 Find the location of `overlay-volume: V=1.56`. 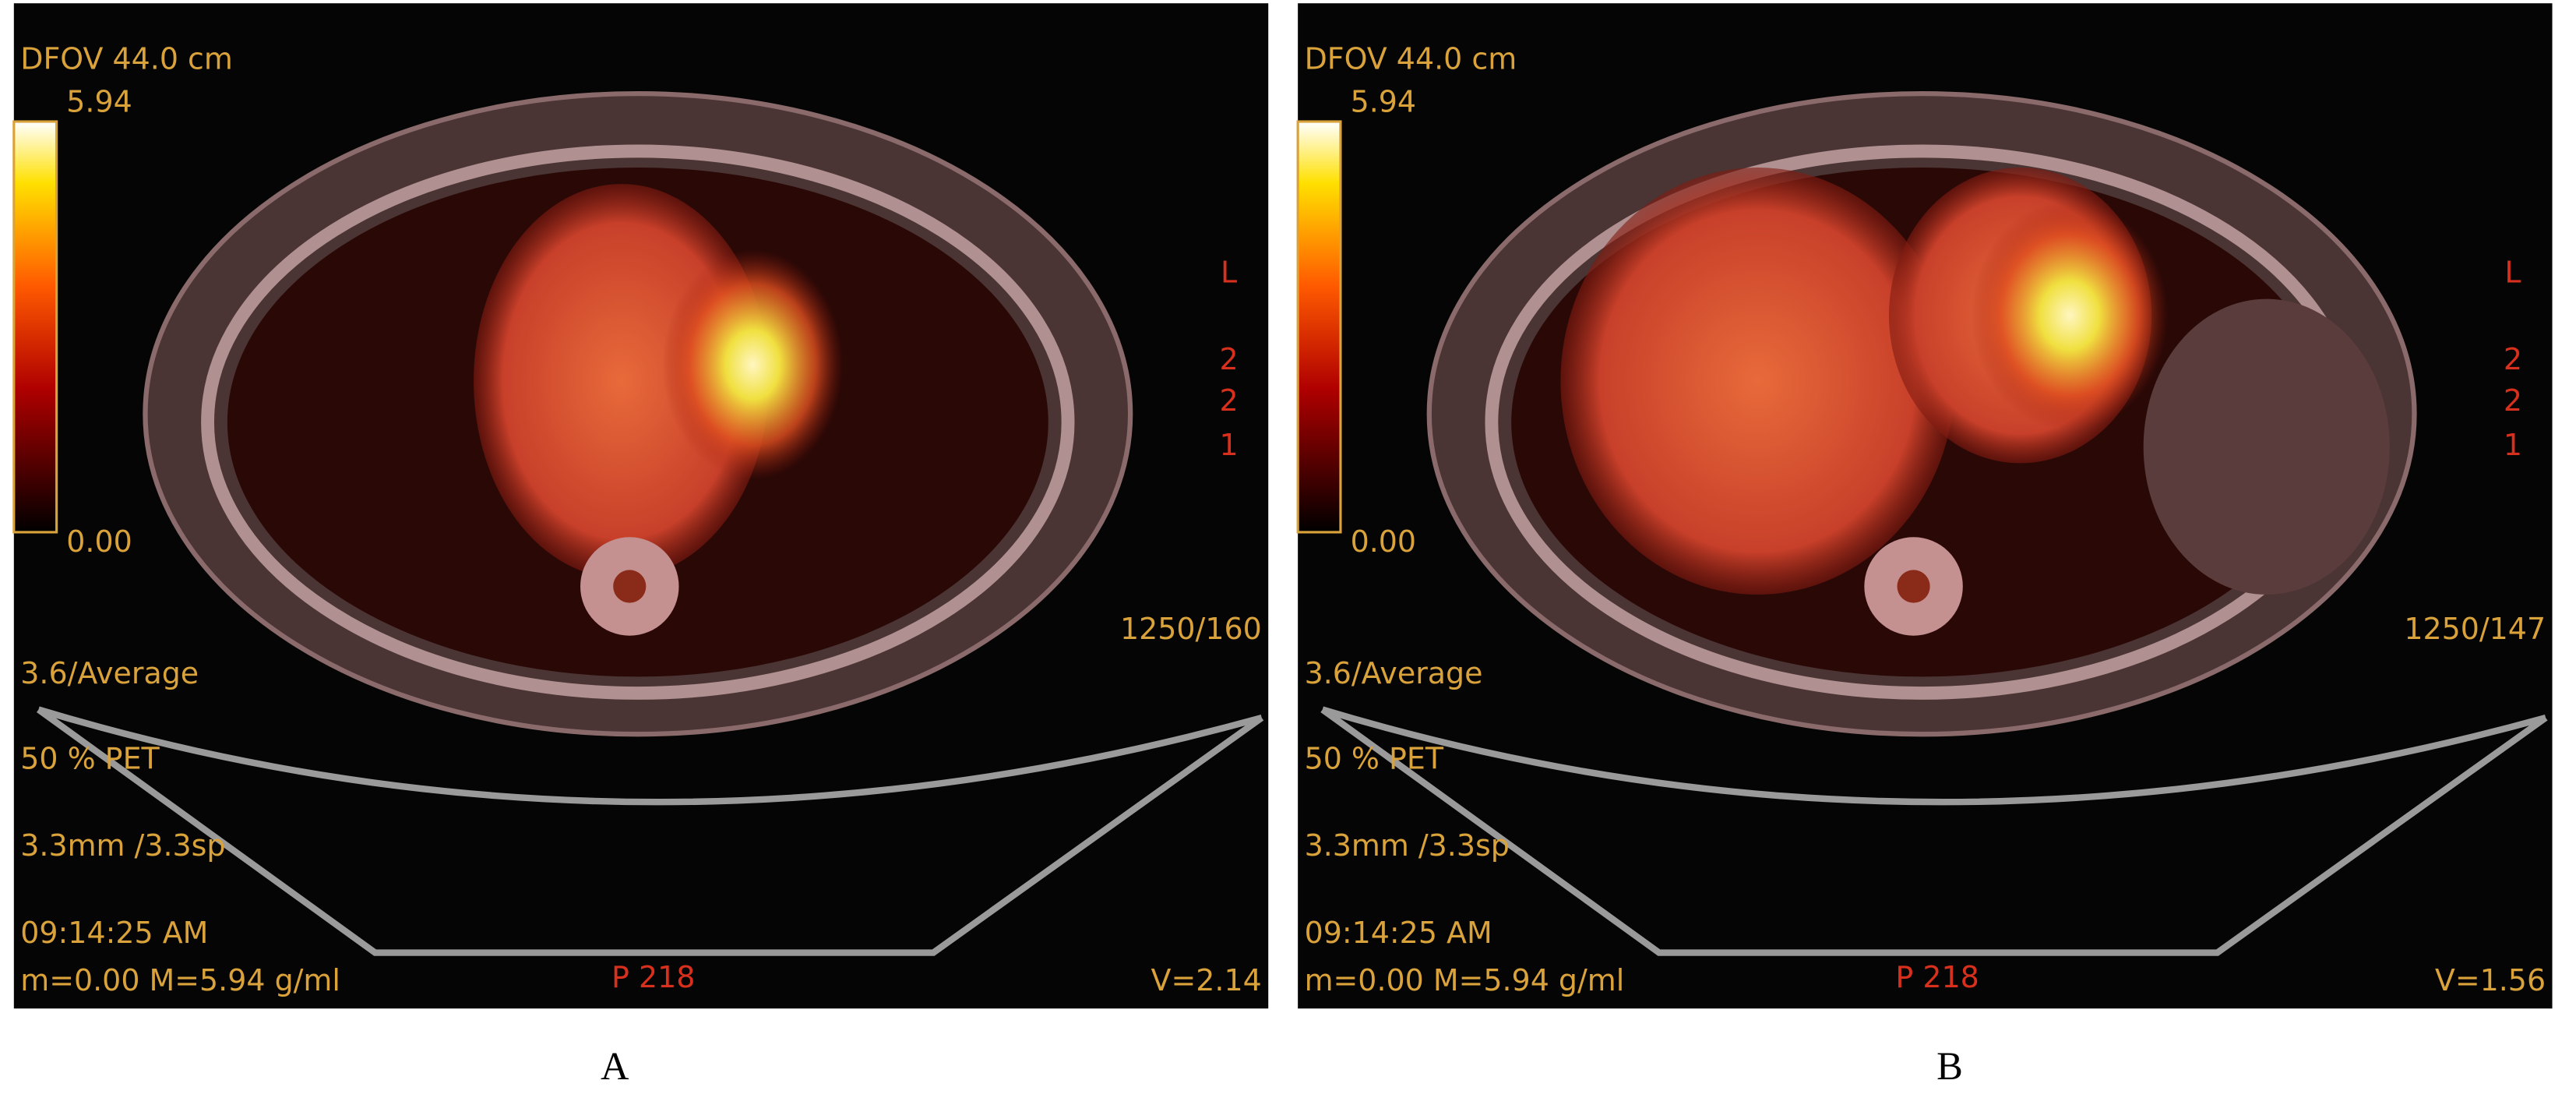

overlay-volume: V=1.56 is located at coordinates (2490, 980).